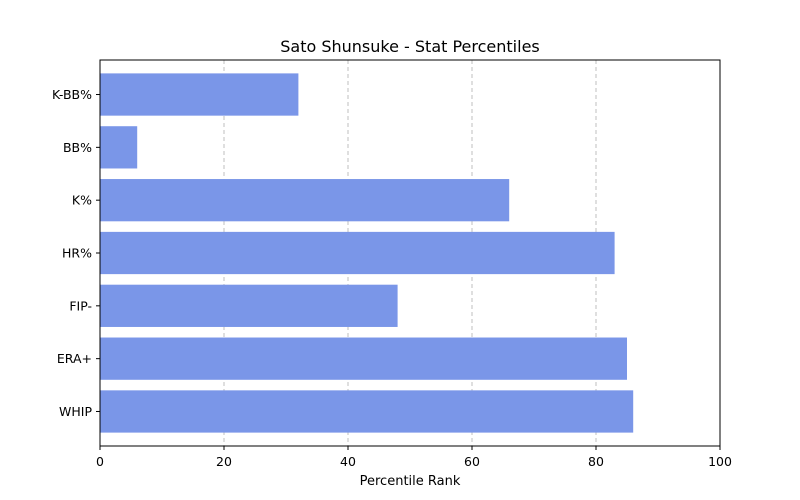  What do you see at coordinates (367, 411) in the screenshot?
I see `bar-whip` at bounding box center [367, 411].